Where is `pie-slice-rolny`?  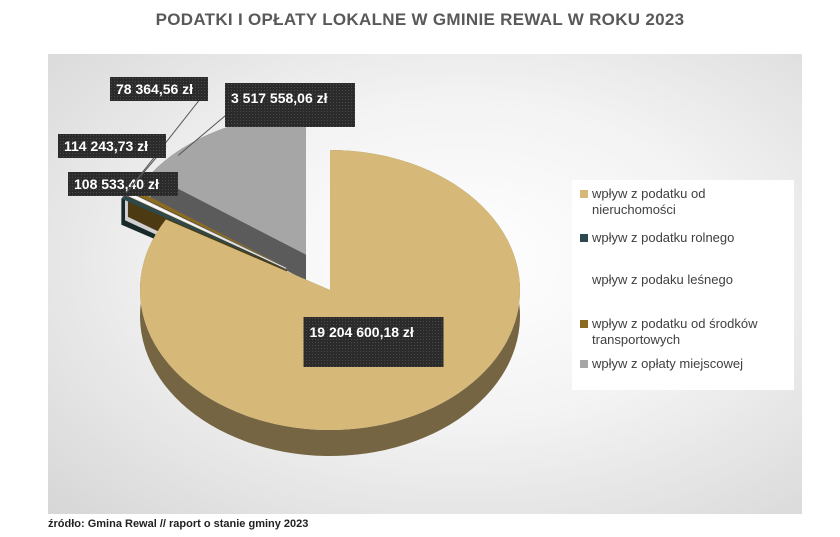 pie-slice-rolny is located at coordinates (203, 232).